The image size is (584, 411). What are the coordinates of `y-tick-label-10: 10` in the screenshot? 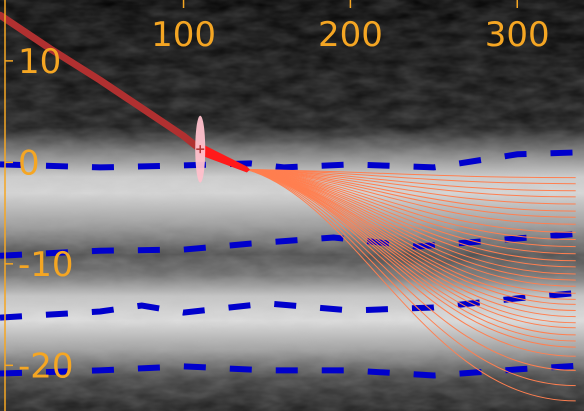 It's located at (39, 62).